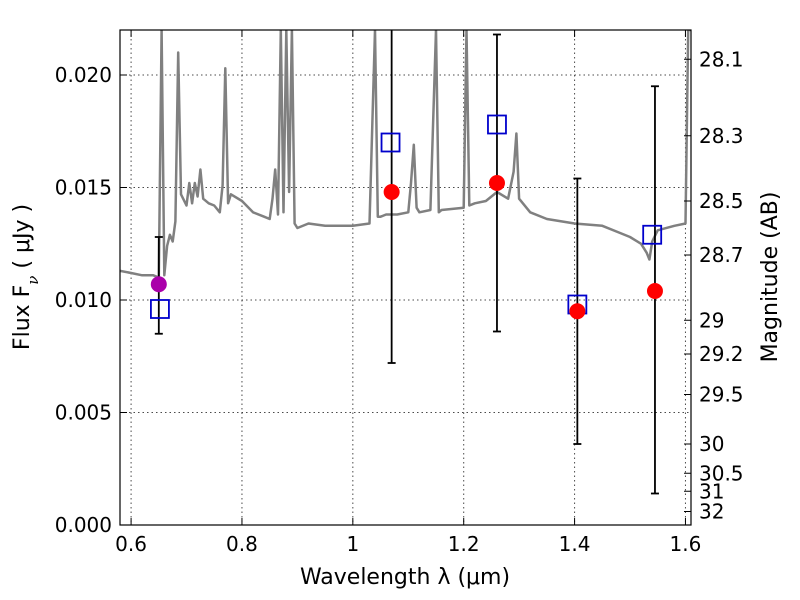 The height and width of the screenshot is (600, 800). Describe the element at coordinates (711, 320) in the screenshot. I see `right-tick-label: 29` at that location.